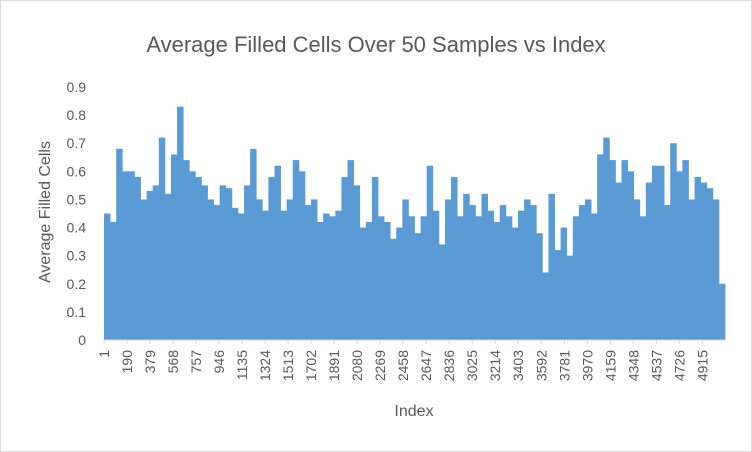 The image size is (752, 452). I want to click on x-tick-label: 1, so click(104, 354).